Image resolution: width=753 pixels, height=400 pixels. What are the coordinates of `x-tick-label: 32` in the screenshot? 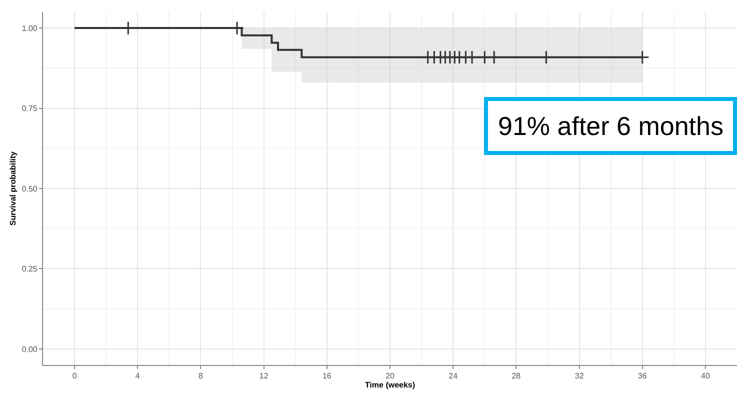 It's located at (579, 376).